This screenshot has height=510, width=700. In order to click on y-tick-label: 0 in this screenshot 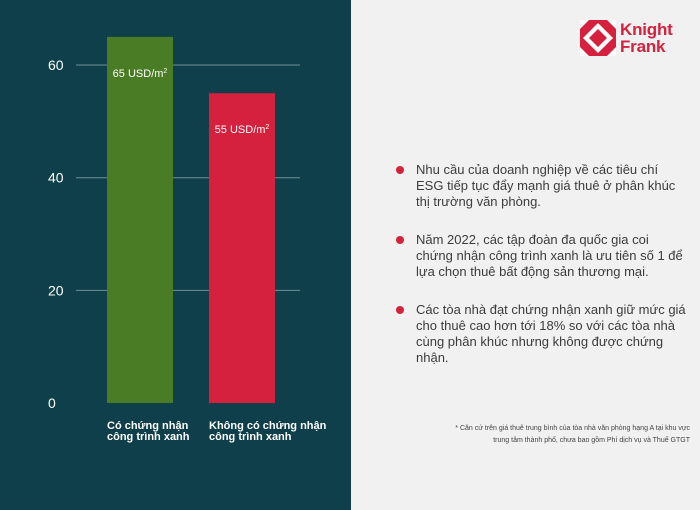, I will do `click(52, 403)`.